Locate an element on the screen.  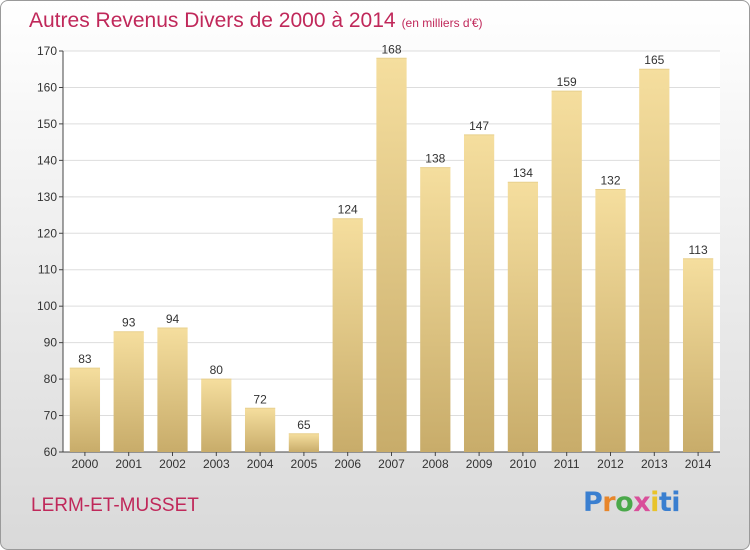
x-tick-label: 2012 is located at coordinates (610, 464).